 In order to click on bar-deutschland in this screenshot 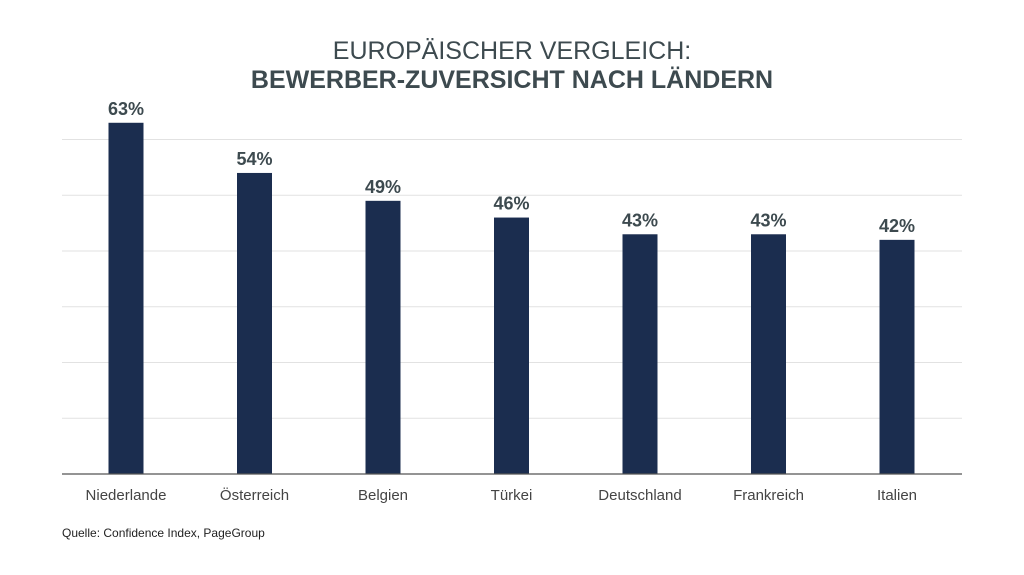, I will do `click(640, 354)`.